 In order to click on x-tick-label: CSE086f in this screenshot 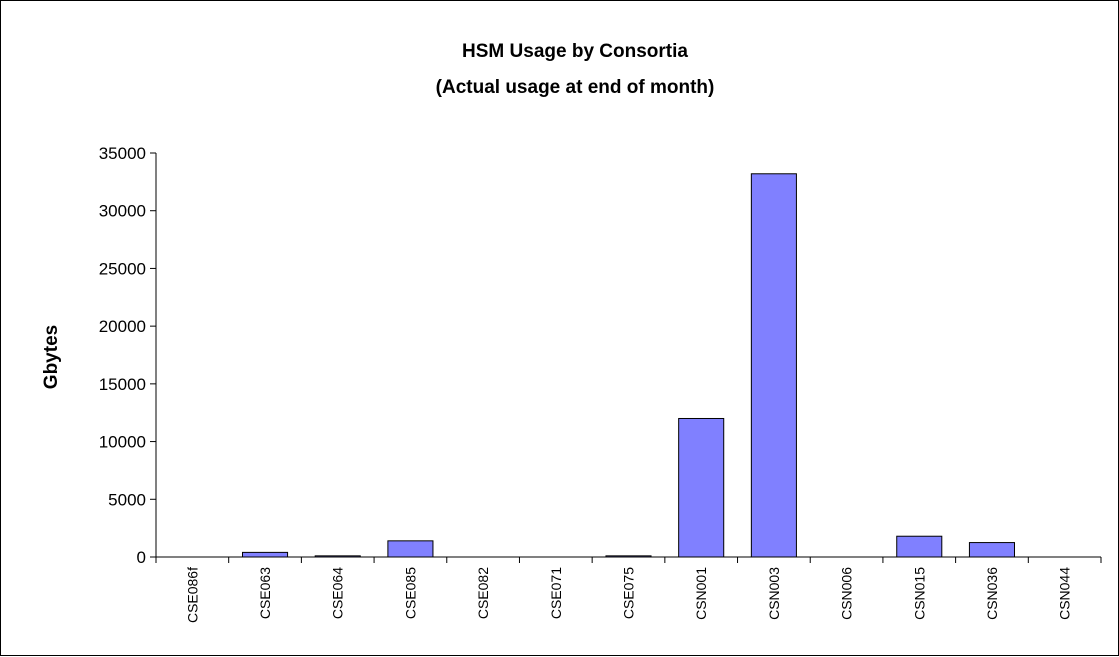, I will do `click(192, 595)`.